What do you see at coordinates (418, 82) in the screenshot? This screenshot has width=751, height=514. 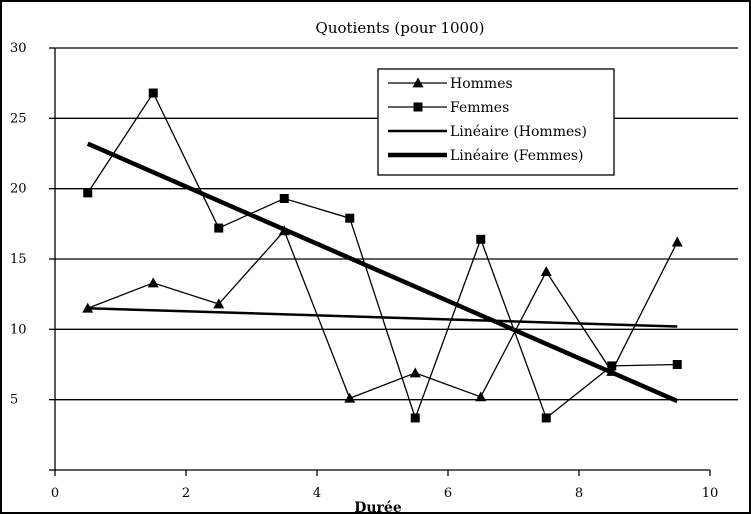 I see `legend-marker-triangle` at bounding box center [418, 82].